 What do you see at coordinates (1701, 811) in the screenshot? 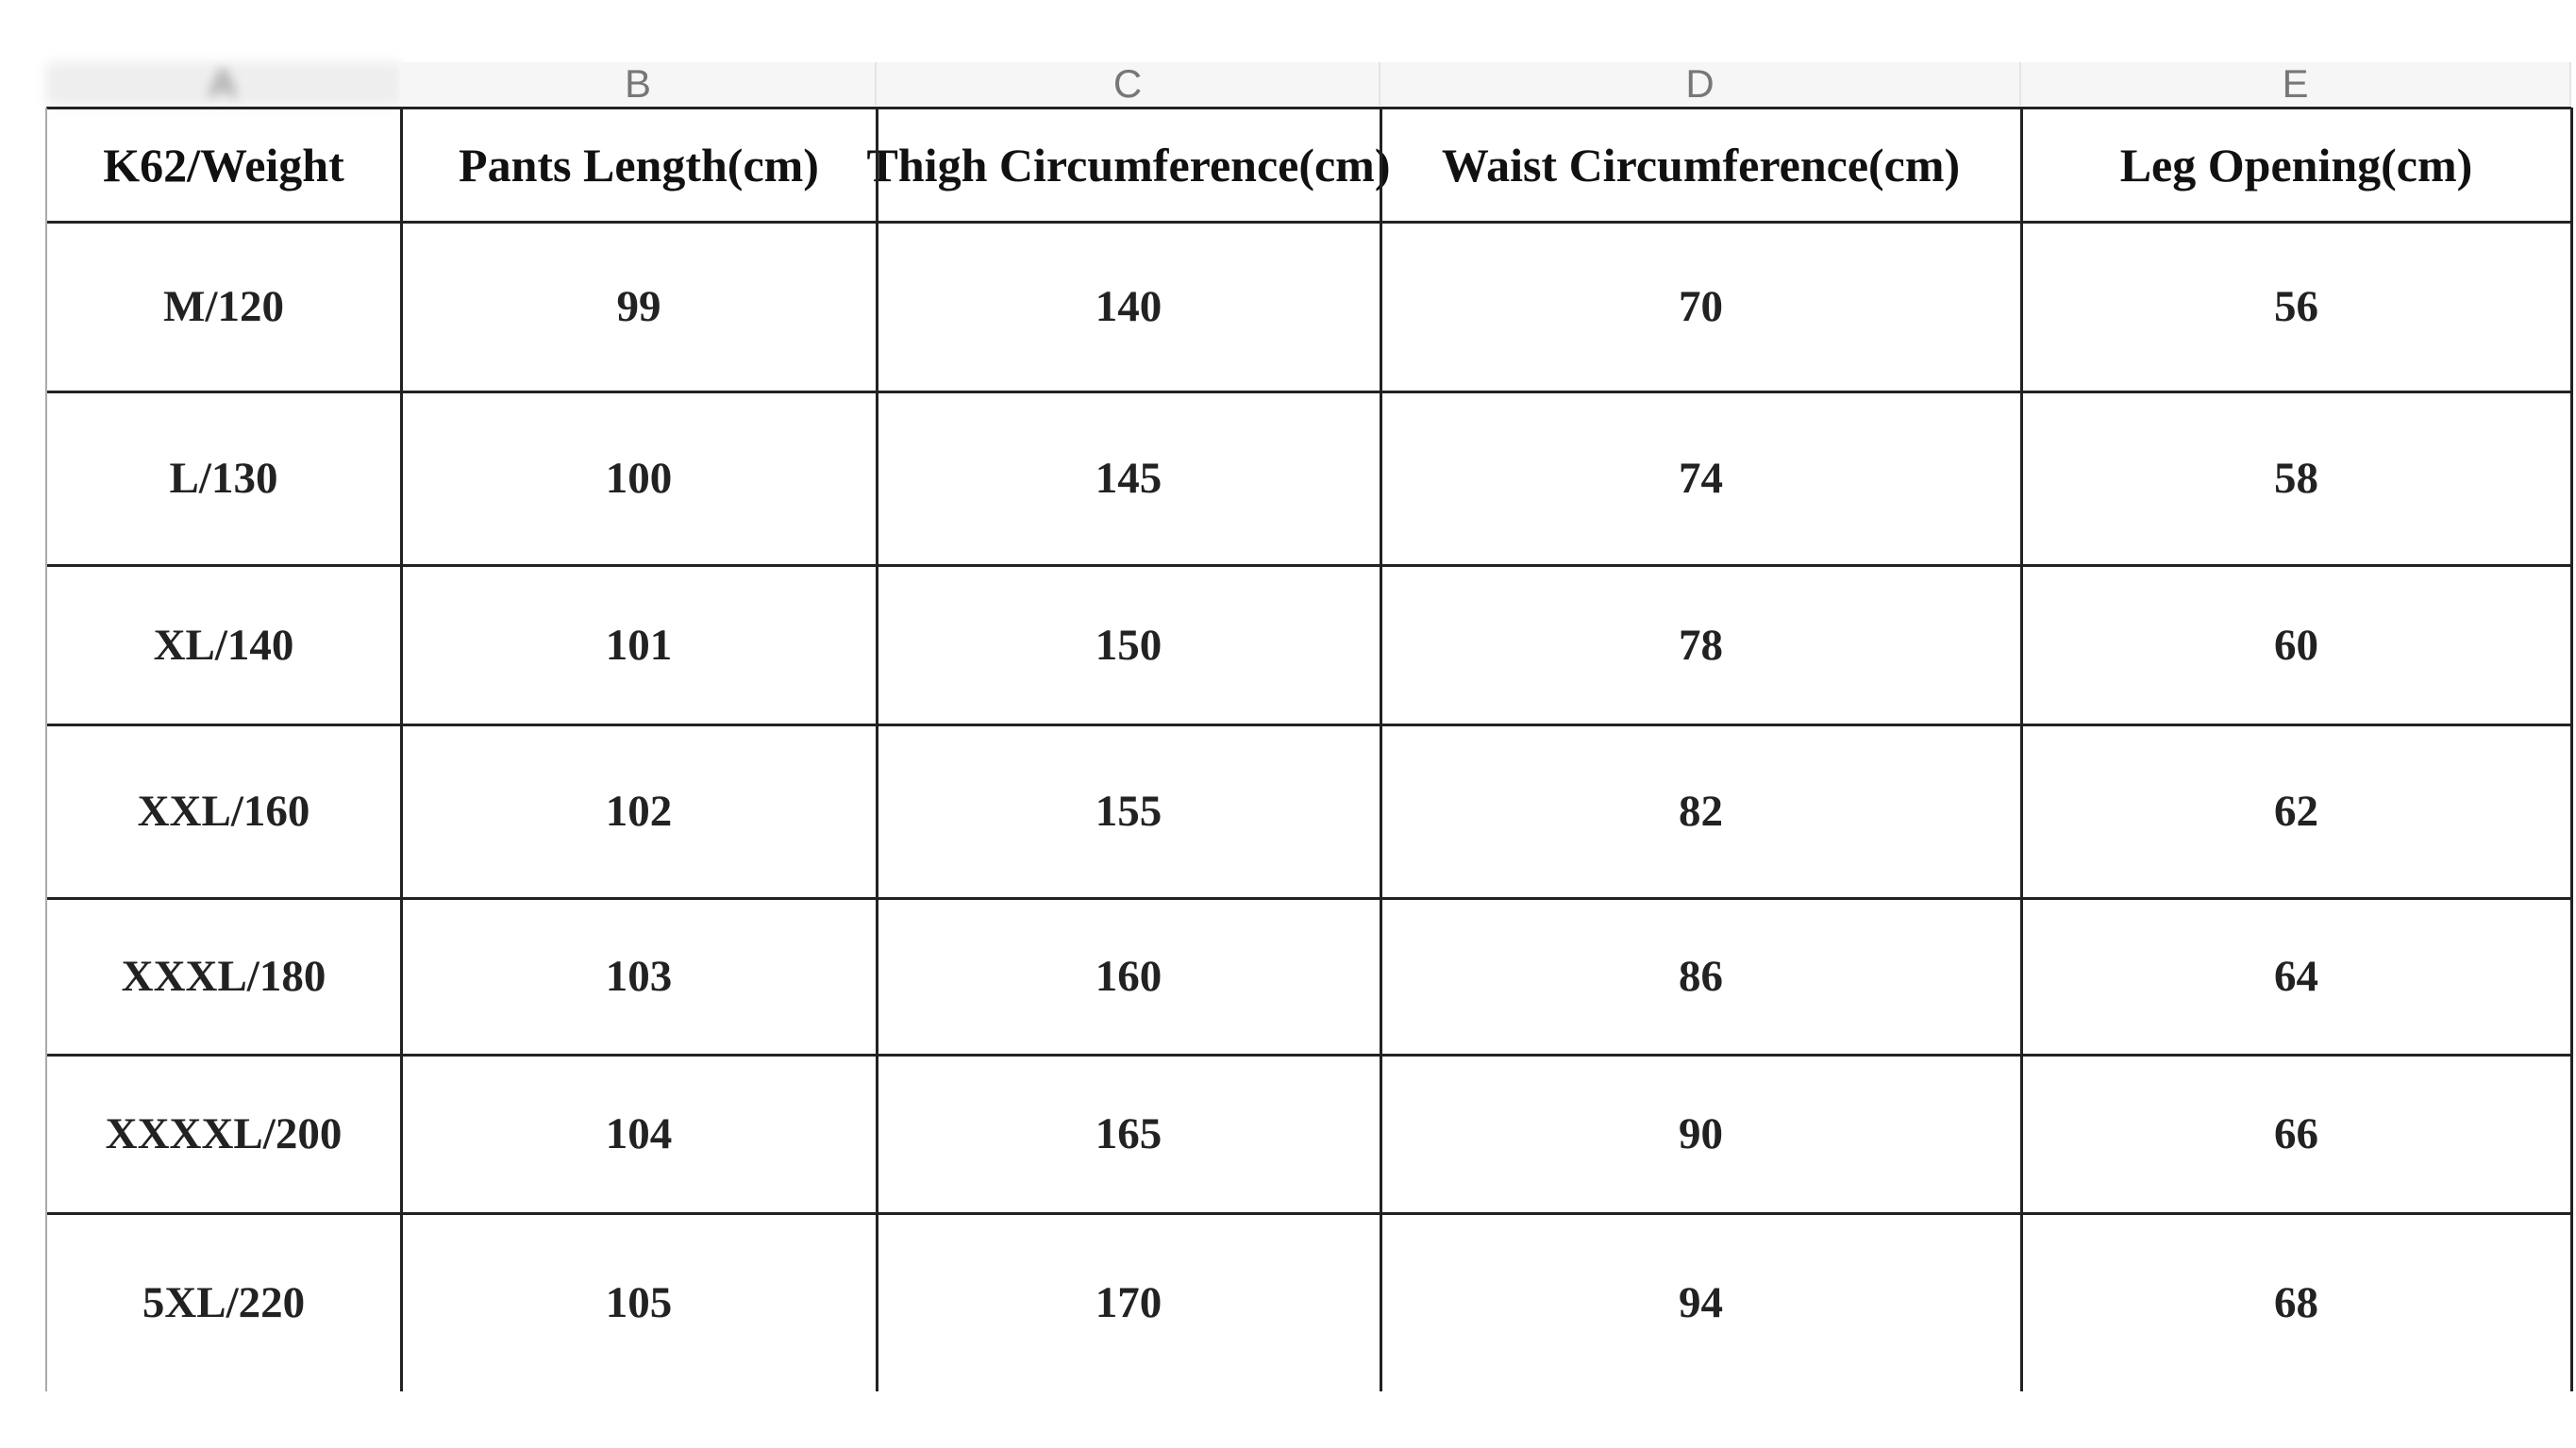
I see `table-cell: 82` at bounding box center [1701, 811].